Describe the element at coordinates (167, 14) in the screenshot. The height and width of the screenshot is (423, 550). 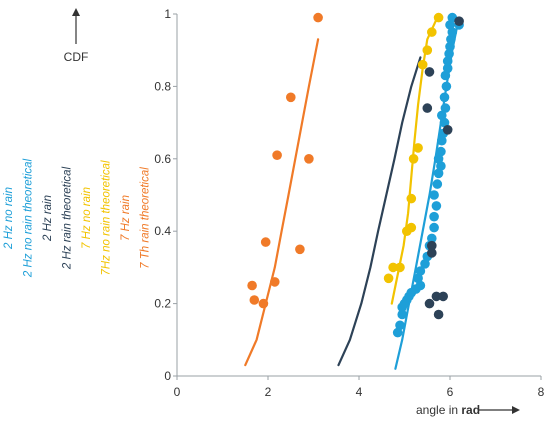
I see `y-tick-label: 1` at that location.